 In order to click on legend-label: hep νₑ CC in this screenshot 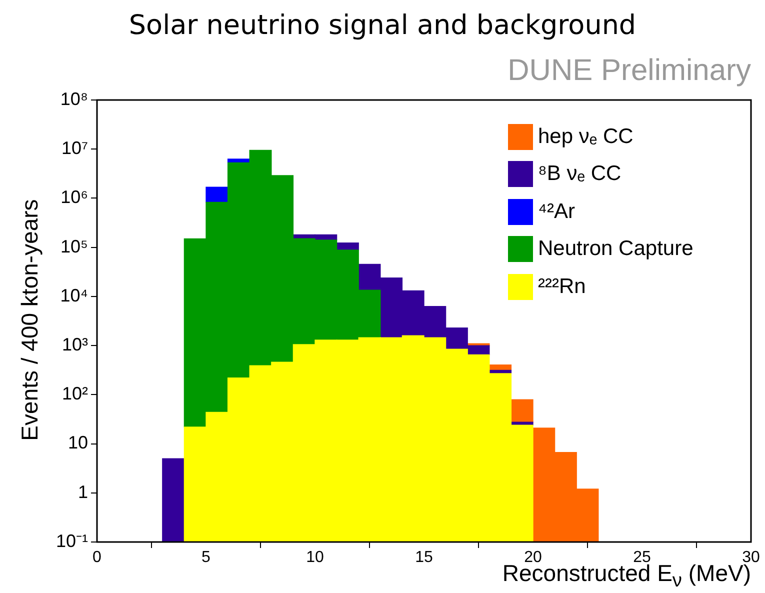, I will do `click(586, 136)`.